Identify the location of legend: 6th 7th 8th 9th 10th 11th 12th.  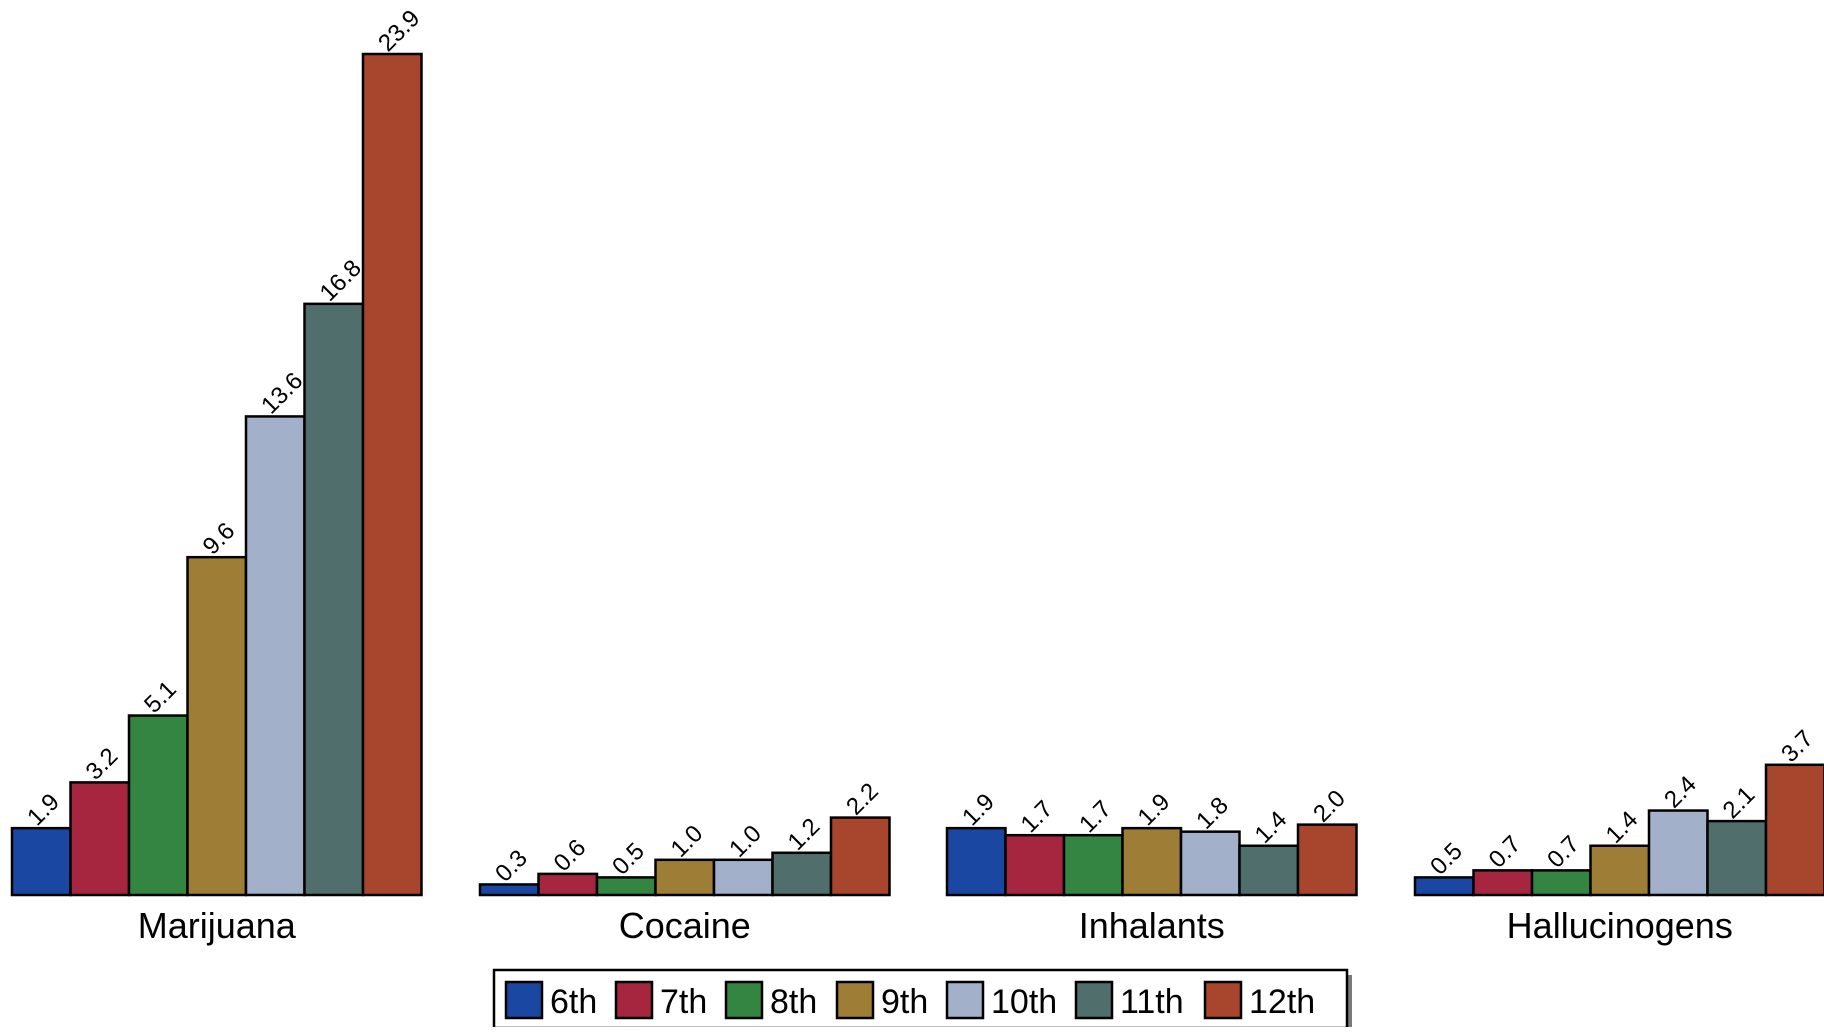
(922, 1000).